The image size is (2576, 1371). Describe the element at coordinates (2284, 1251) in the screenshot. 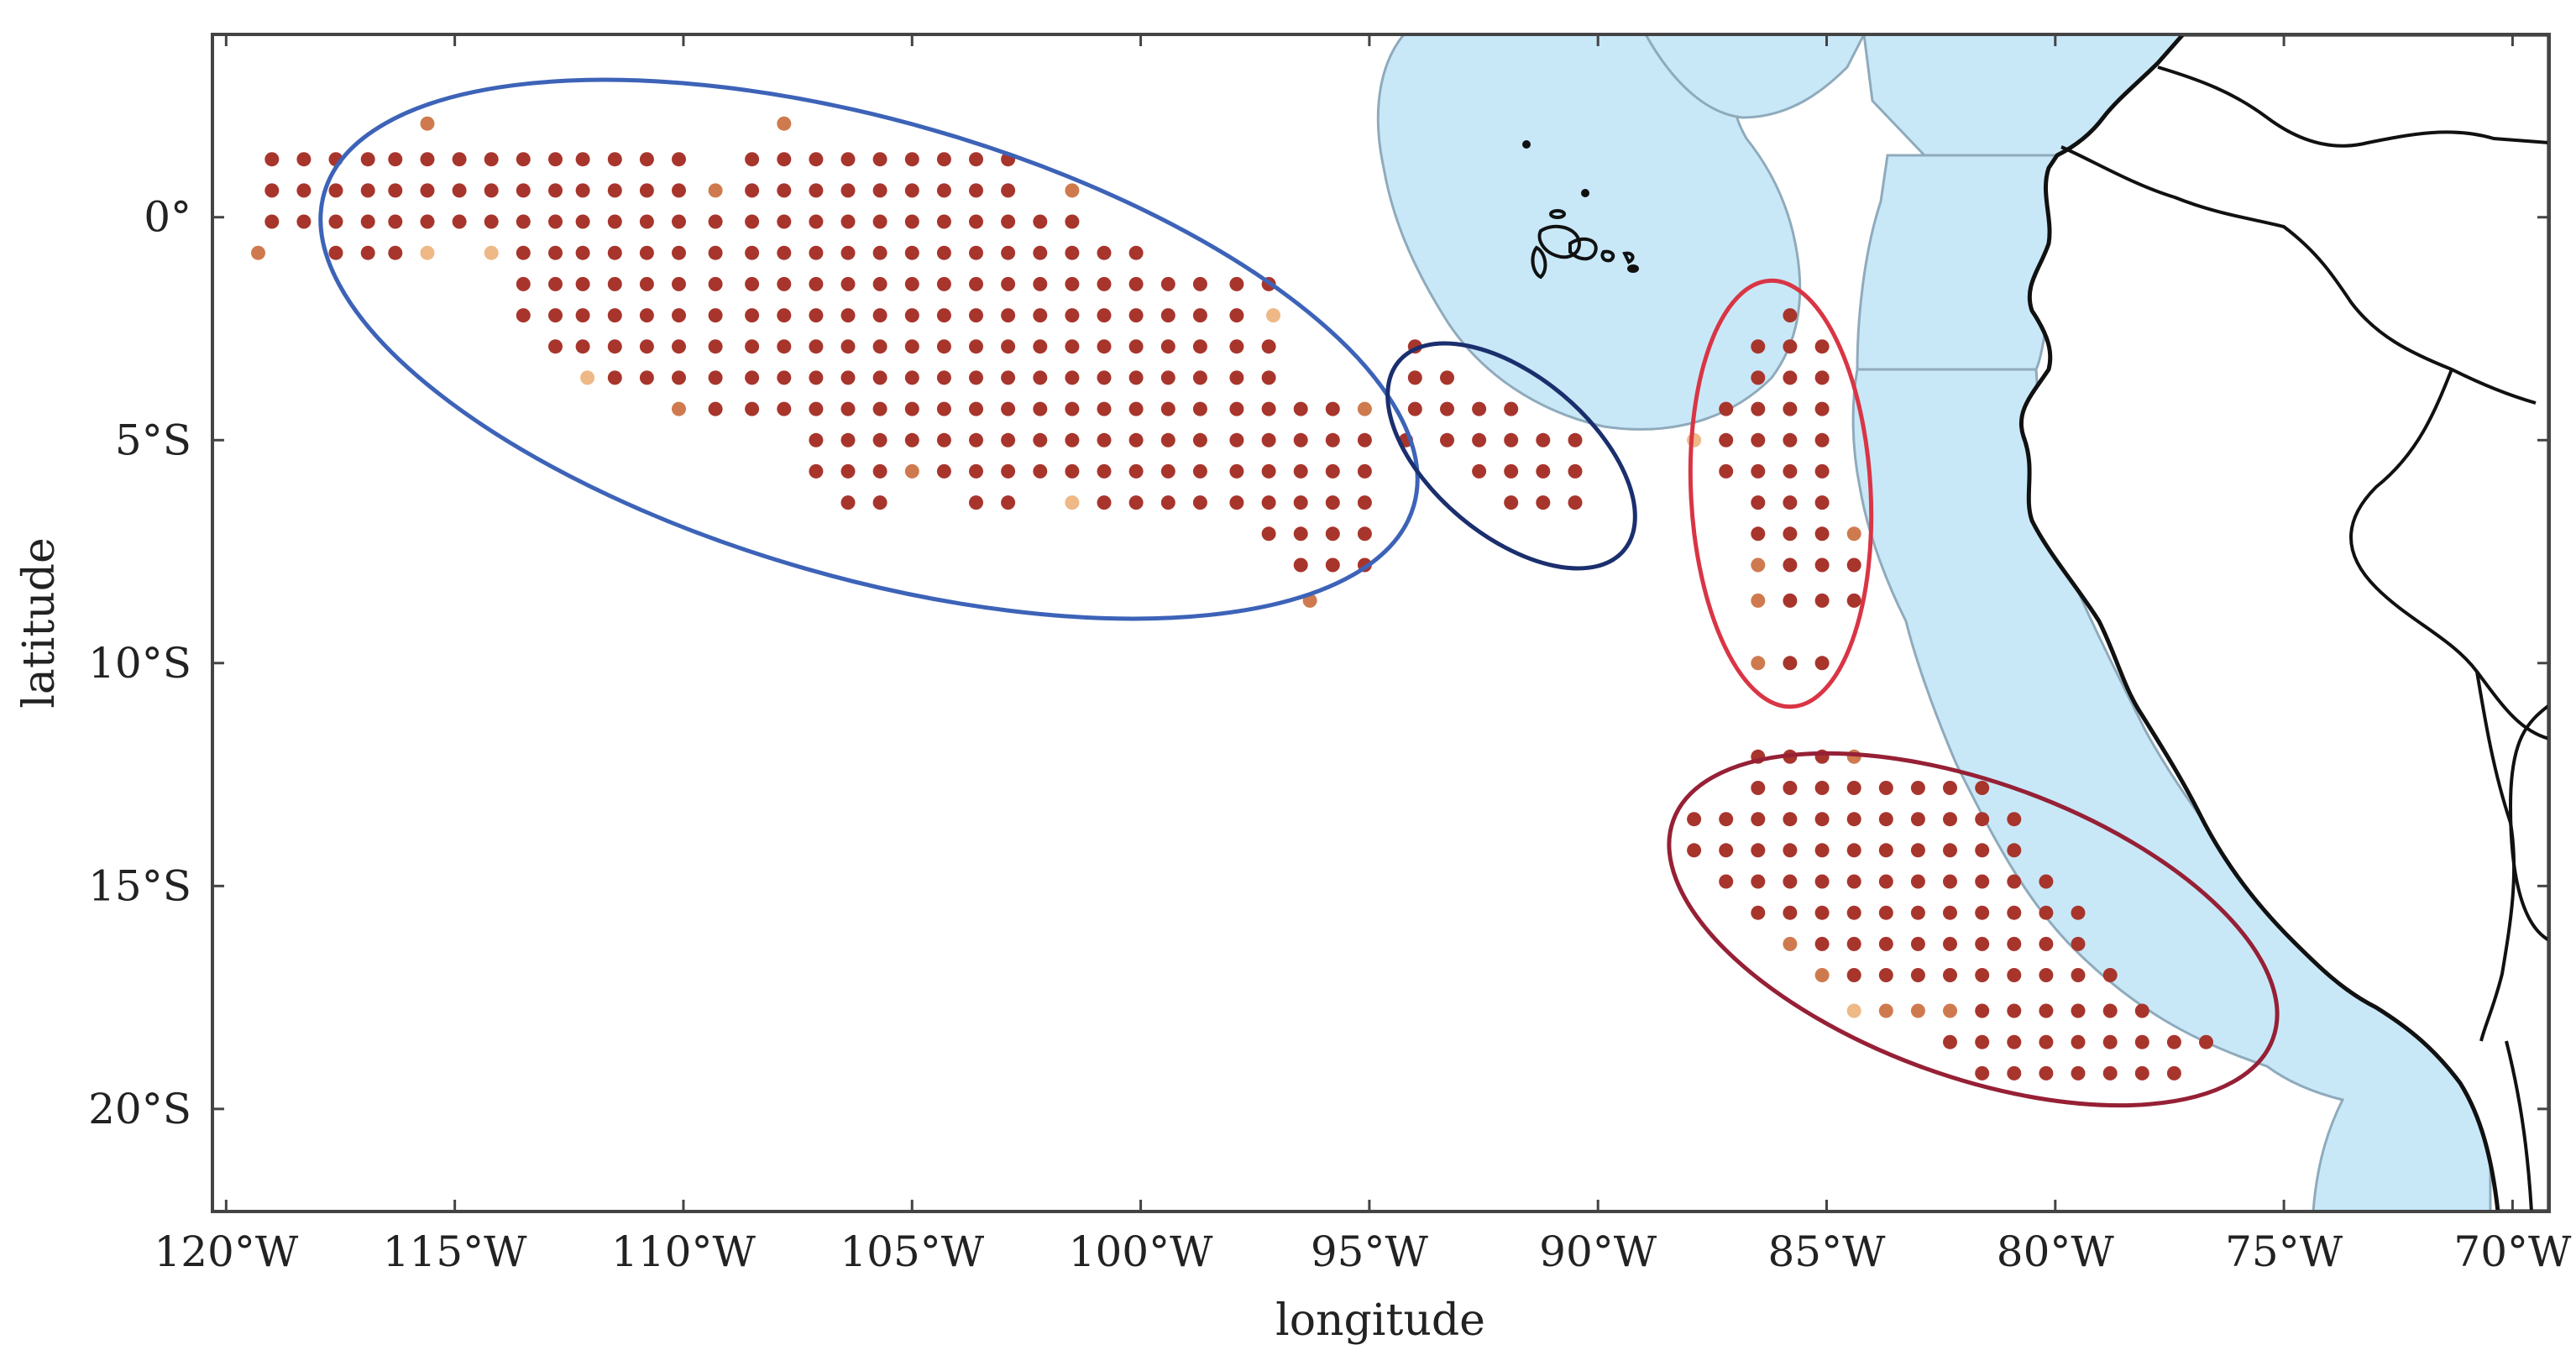

I see `x-tick-label: 75°W` at that location.